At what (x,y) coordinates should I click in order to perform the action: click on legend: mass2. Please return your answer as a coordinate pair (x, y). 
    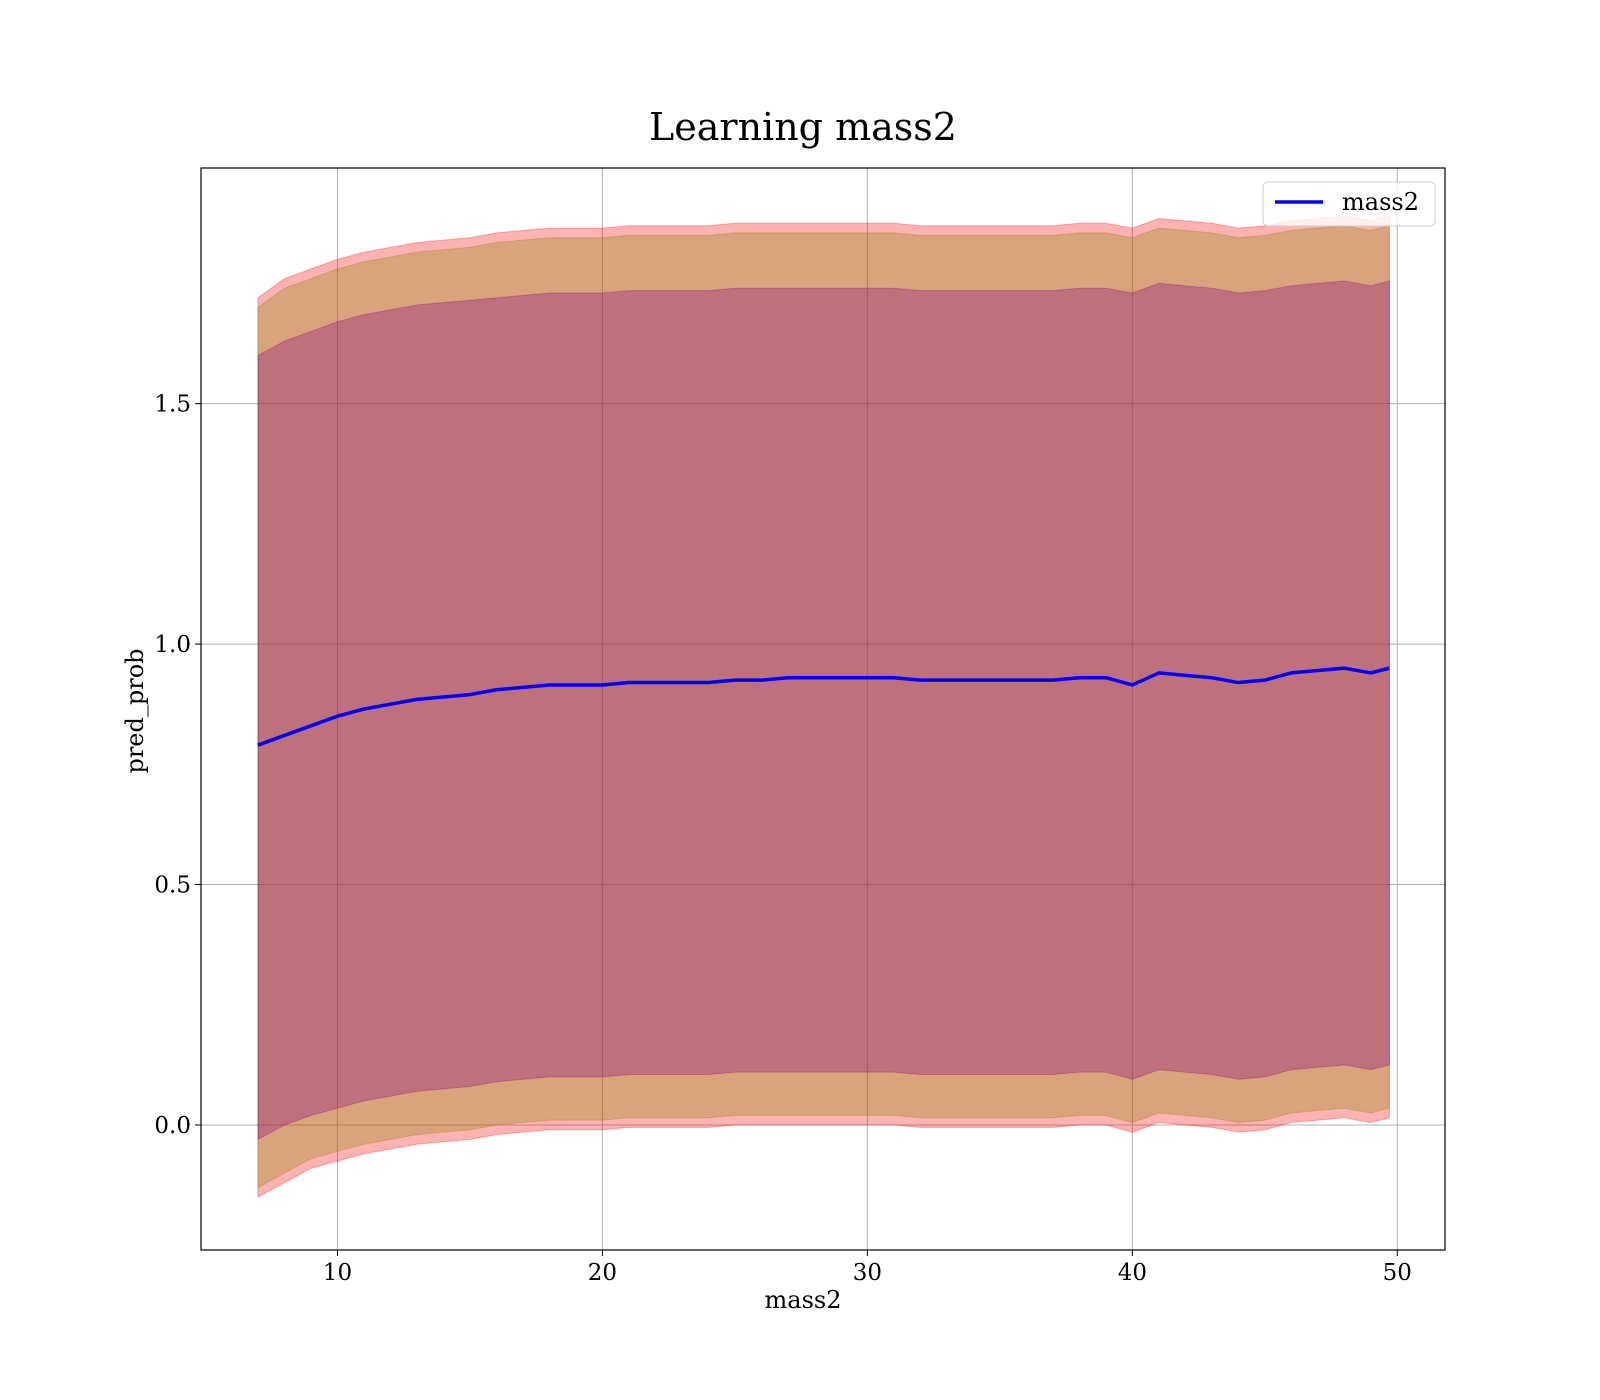
    Looking at the image, I should click on (1349, 204).